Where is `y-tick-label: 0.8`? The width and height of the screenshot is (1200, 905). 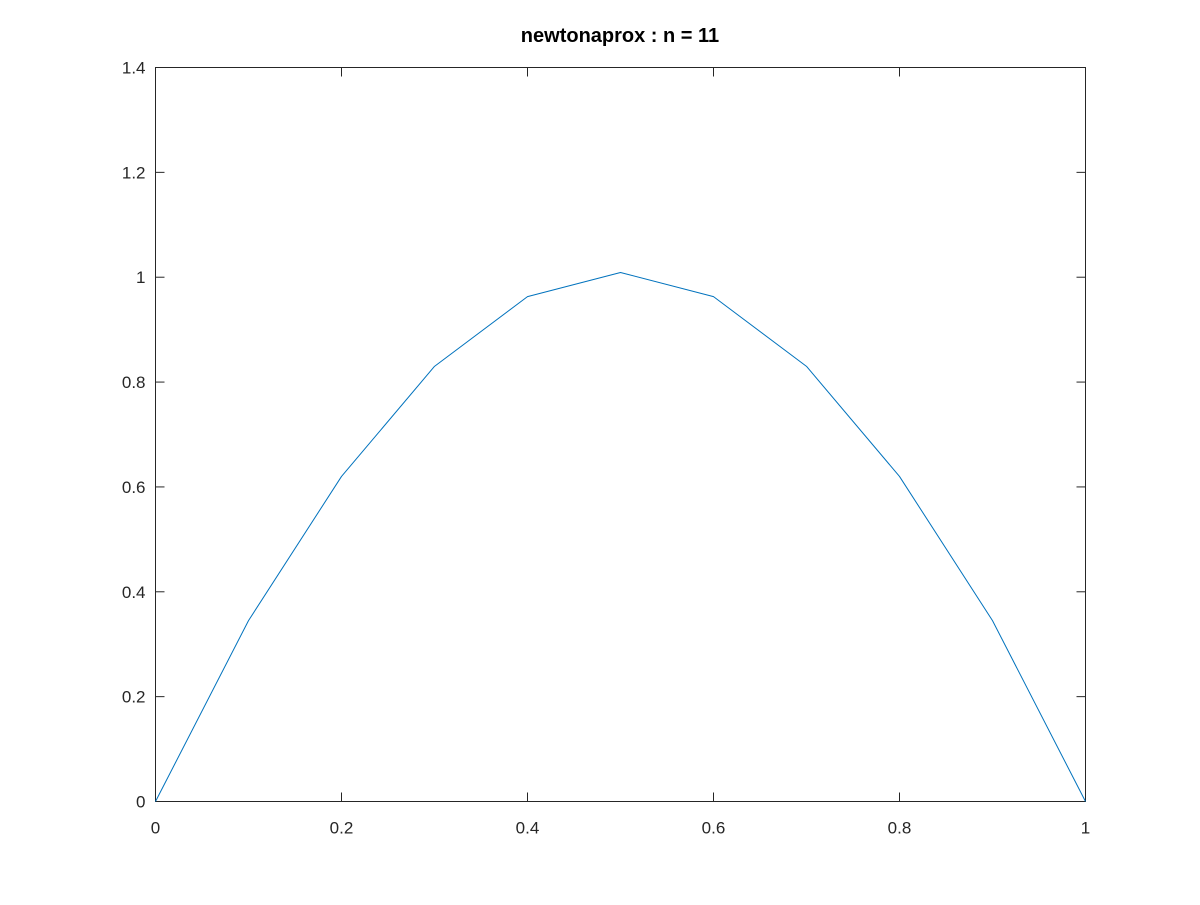
y-tick-label: 0.8 is located at coordinates (134, 382).